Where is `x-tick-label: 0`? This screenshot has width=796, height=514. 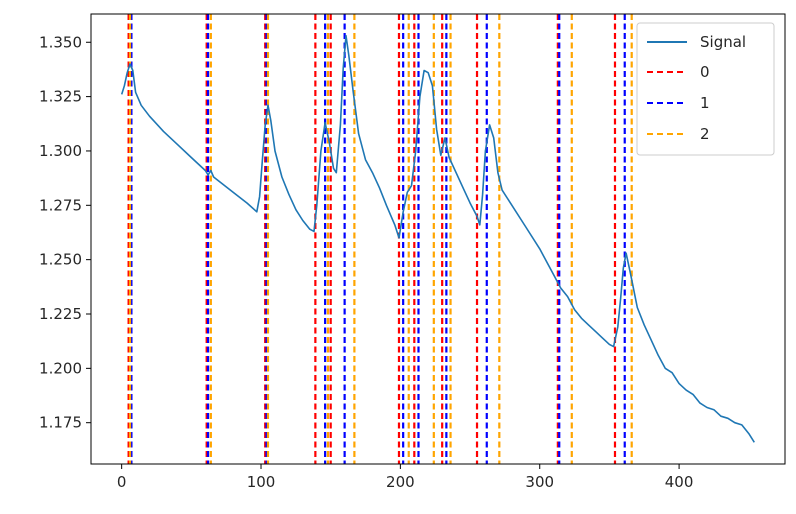 x-tick-label: 0 is located at coordinates (122, 482).